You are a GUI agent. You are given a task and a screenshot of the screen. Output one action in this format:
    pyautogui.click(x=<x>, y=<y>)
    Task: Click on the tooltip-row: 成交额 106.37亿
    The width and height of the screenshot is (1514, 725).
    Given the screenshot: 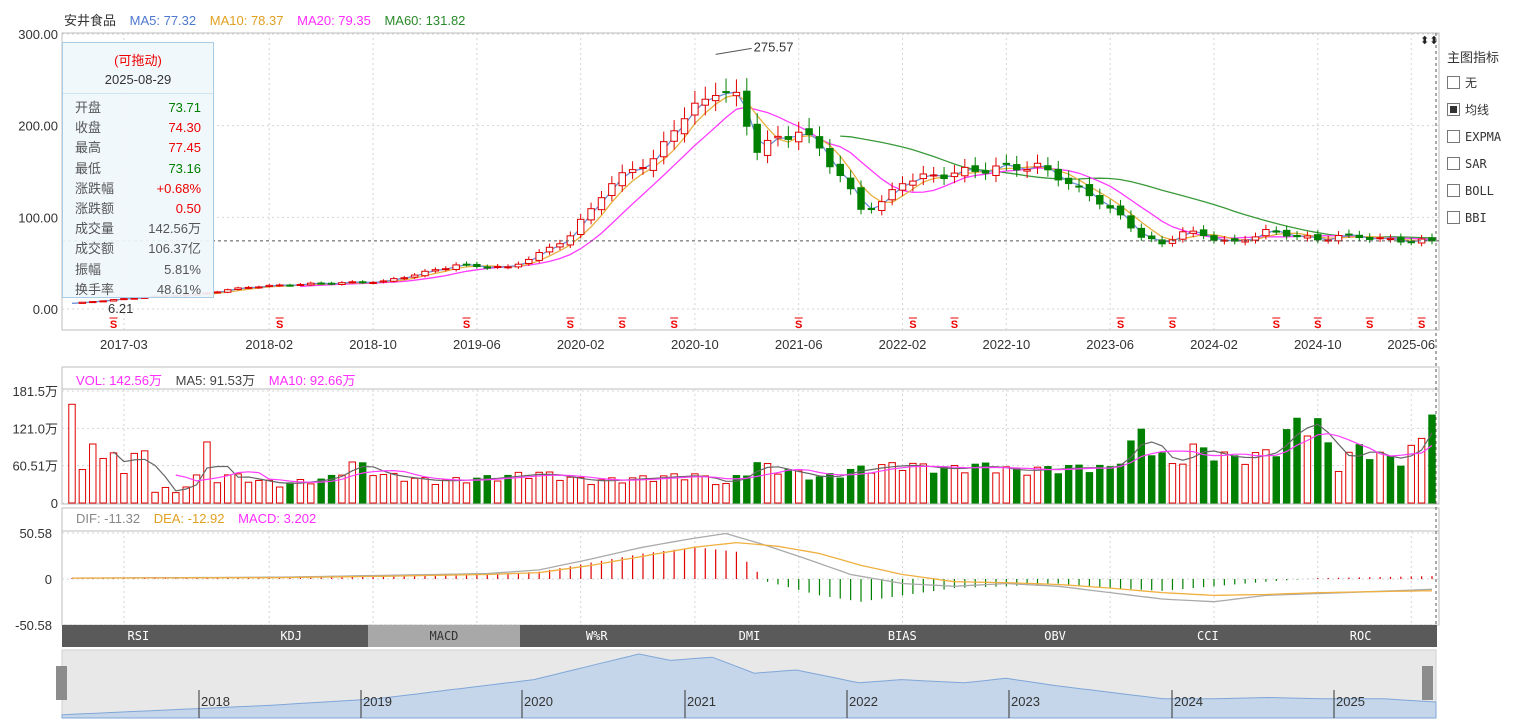 What is the action you would take?
    pyautogui.click(x=138, y=249)
    